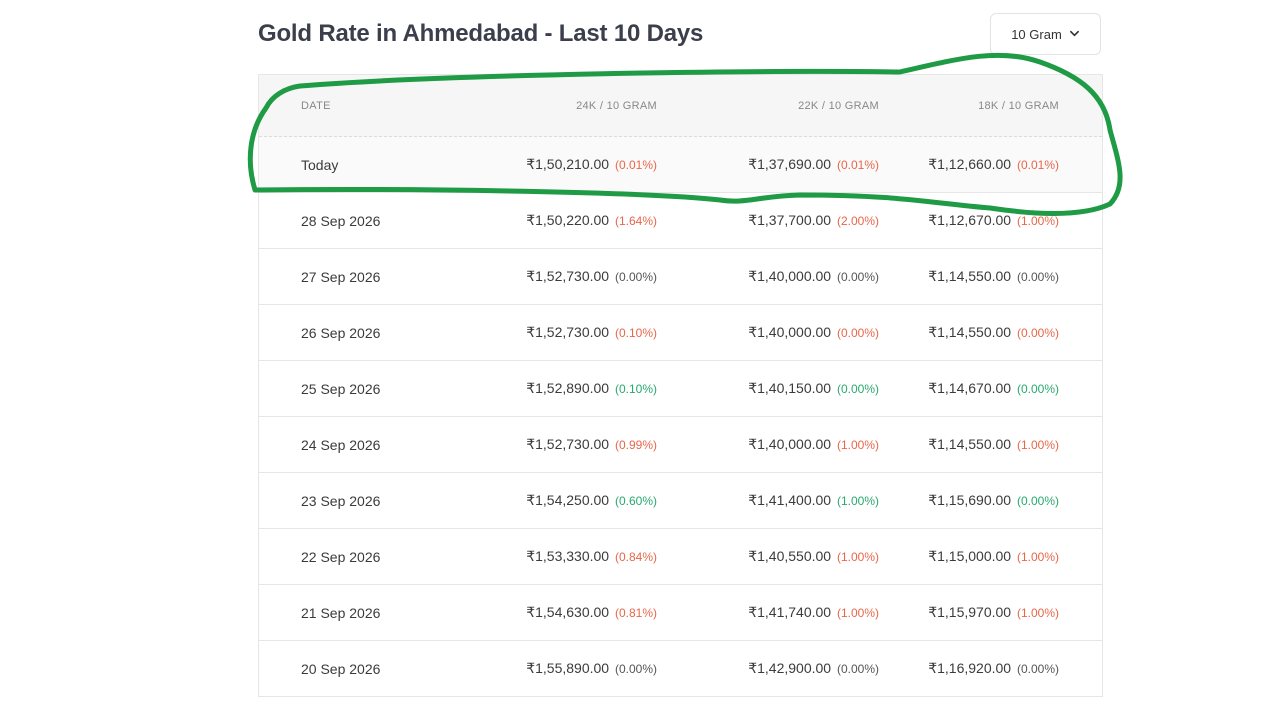 The image size is (1280, 720). Describe the element at coordinates (481, 33) in the screenshot. I see `page-title: Gold Rate in Ahmedabad - Last 10 Days` at that location.